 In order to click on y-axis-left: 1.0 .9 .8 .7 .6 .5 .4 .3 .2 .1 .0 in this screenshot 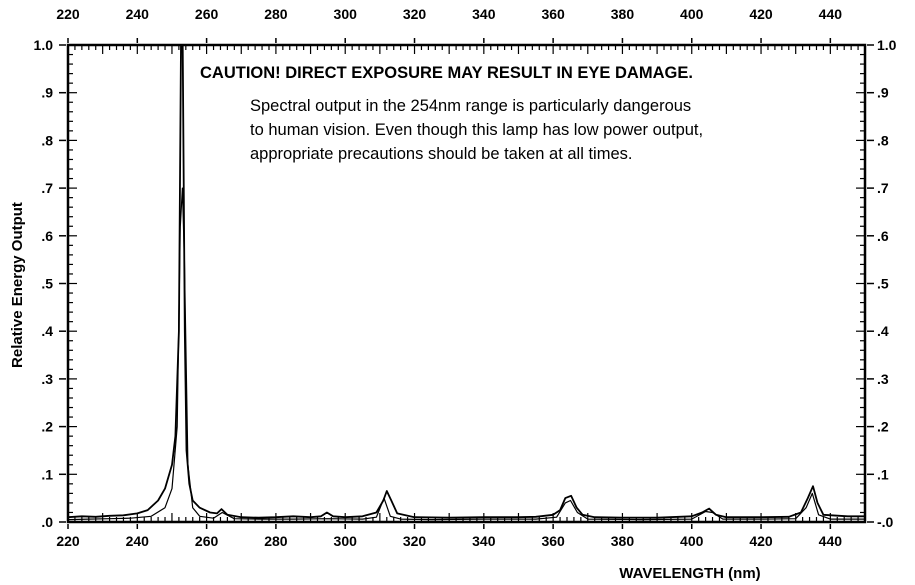, I will do `click(50, 283)`.